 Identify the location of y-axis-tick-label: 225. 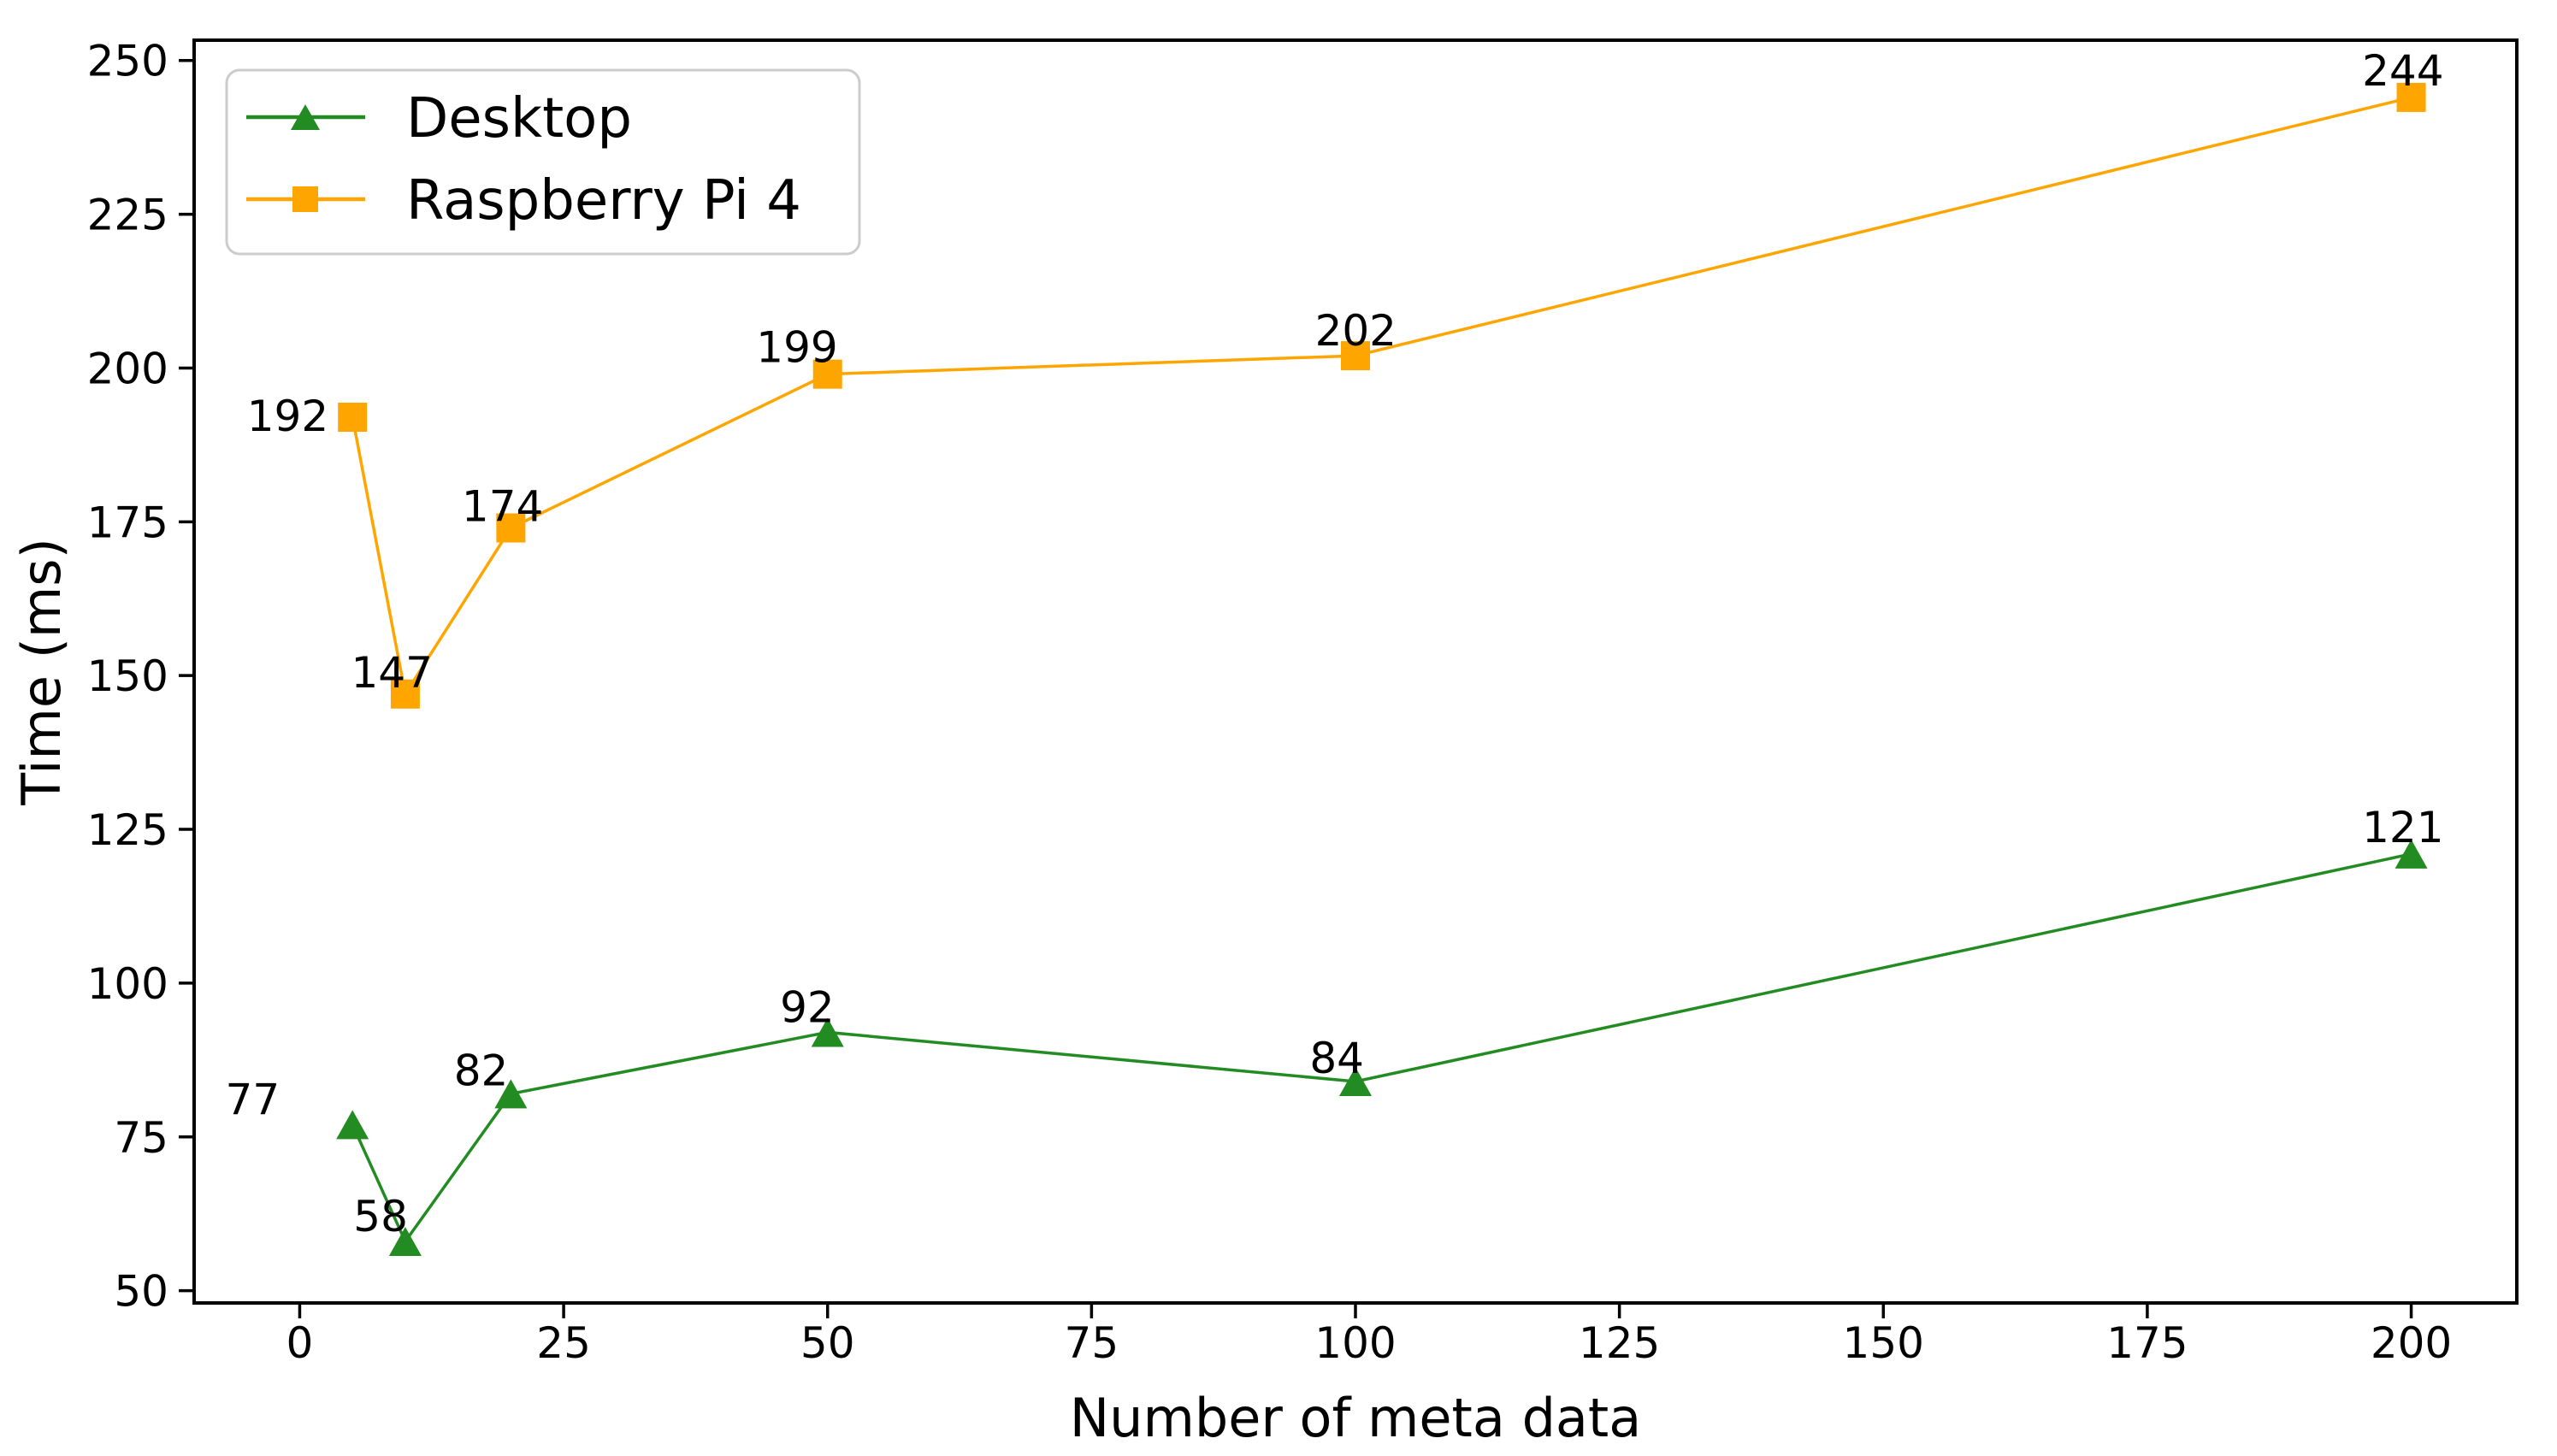
(127, 215).